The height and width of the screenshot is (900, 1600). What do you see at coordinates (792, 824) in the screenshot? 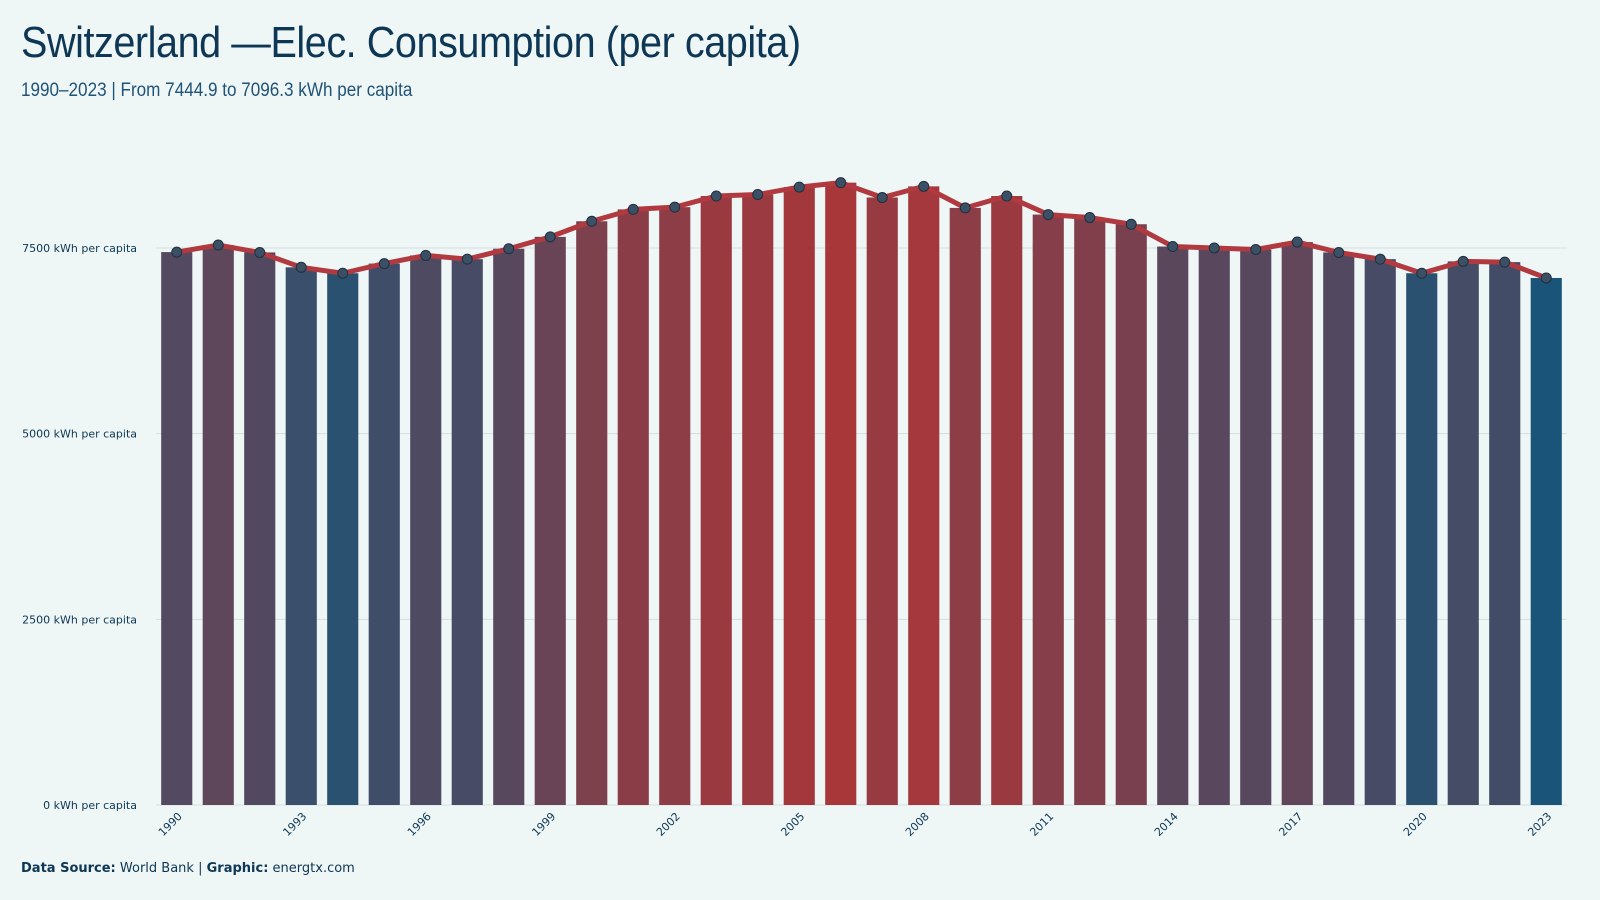
I see `x-tick-label: 2005` at bounding box center [792, 824].